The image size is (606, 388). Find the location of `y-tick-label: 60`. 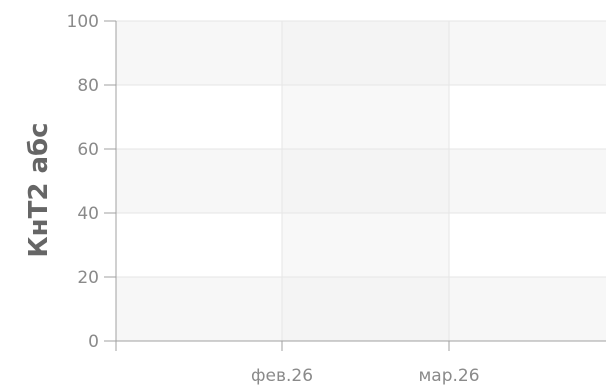

y-tick-label: 60 is located at coordinates (88, 150).